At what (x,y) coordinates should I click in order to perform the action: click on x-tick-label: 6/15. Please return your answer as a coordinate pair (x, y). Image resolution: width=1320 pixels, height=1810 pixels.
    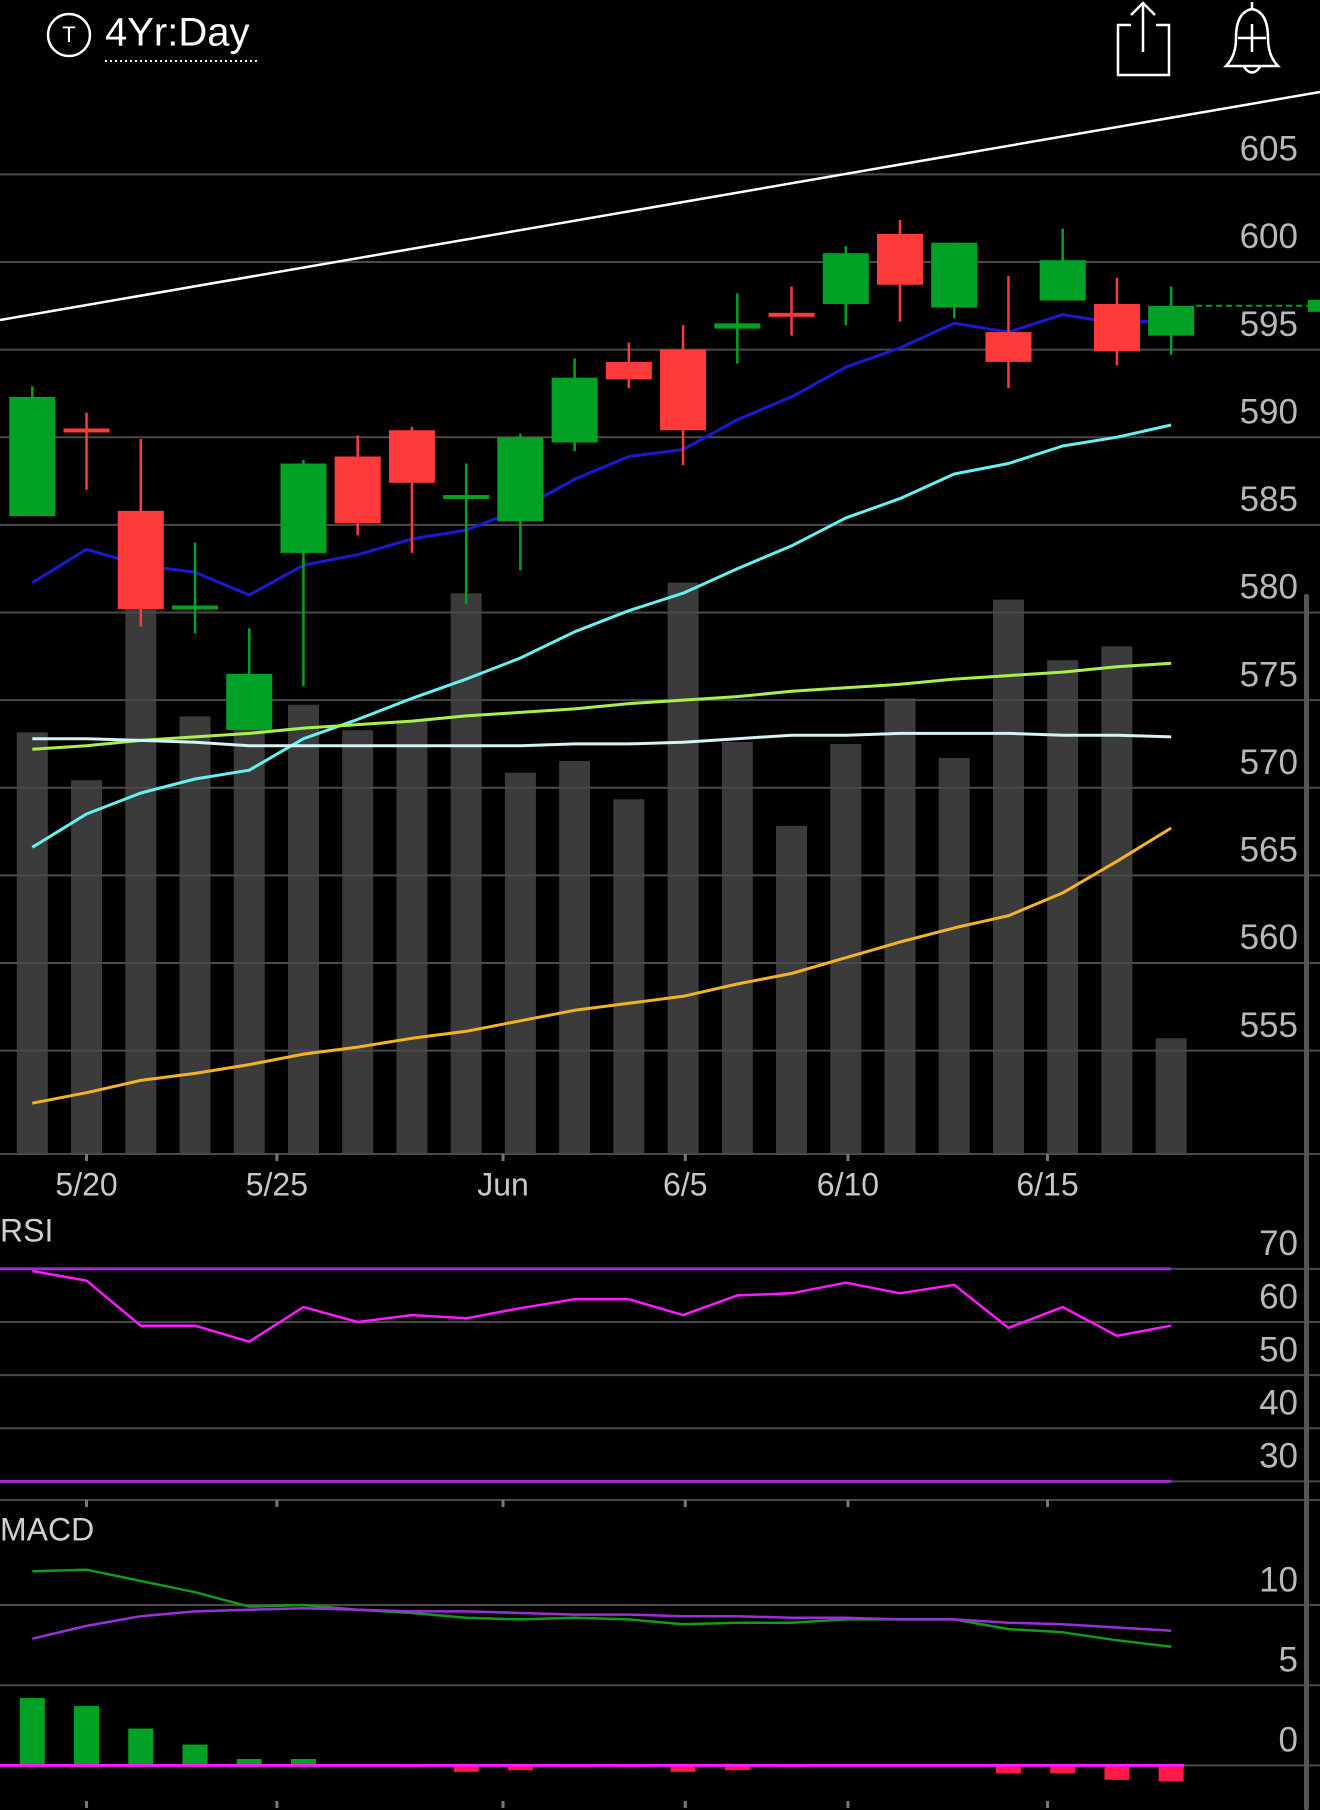
    Looking at the image, I should click on (1047, 1184).